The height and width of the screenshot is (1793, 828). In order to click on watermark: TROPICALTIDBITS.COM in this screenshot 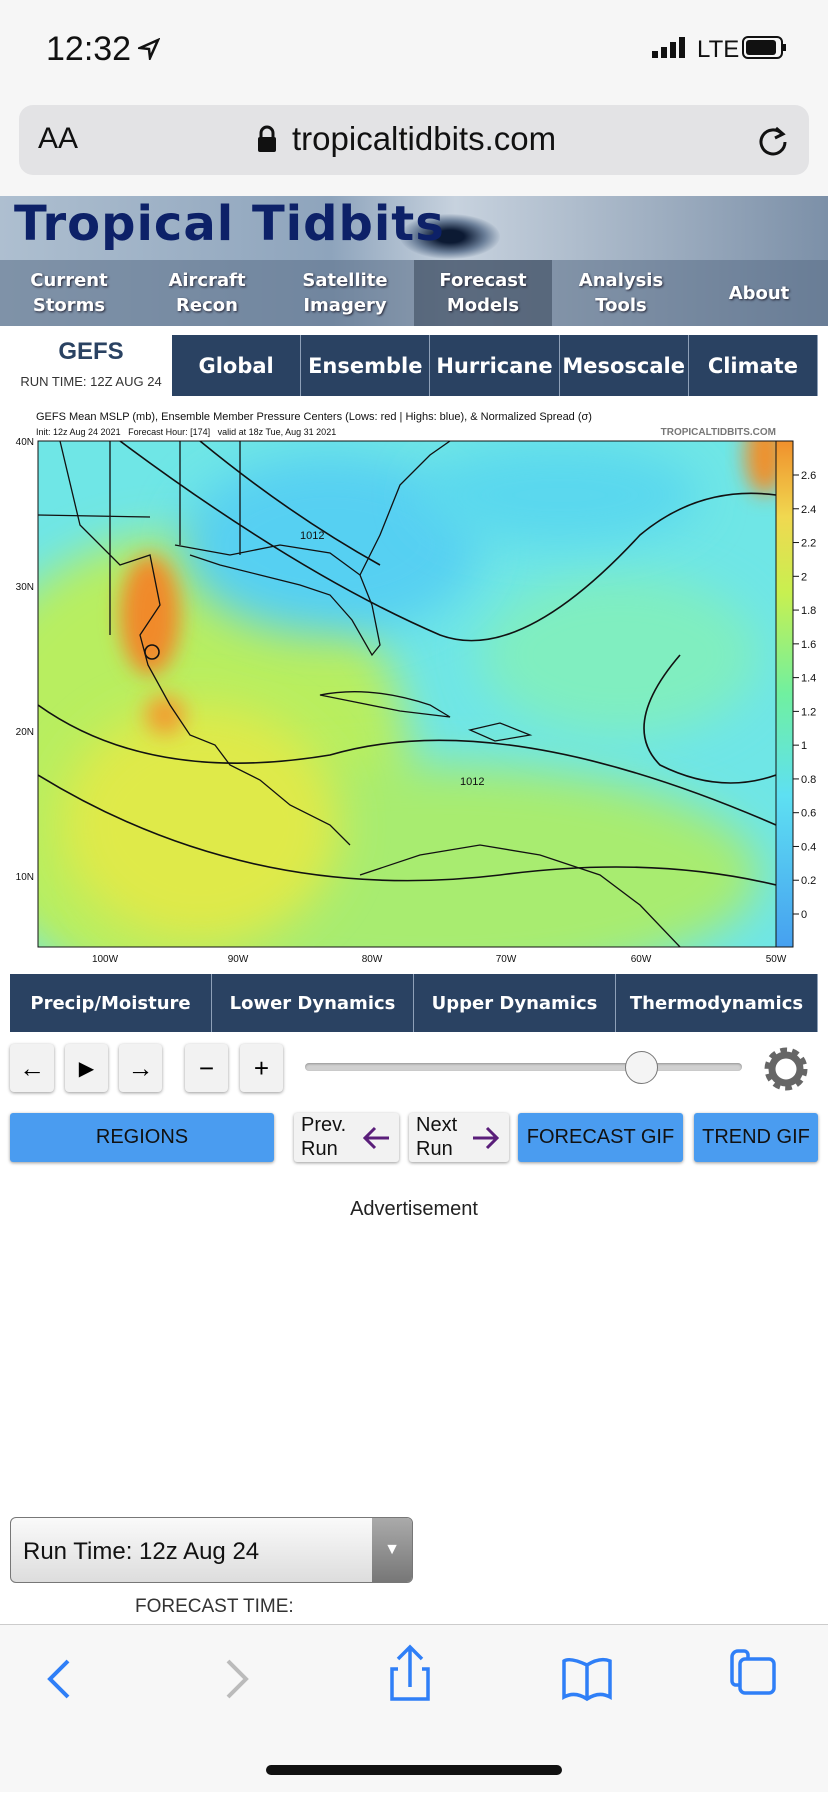, I will do `click(718, 432)`.